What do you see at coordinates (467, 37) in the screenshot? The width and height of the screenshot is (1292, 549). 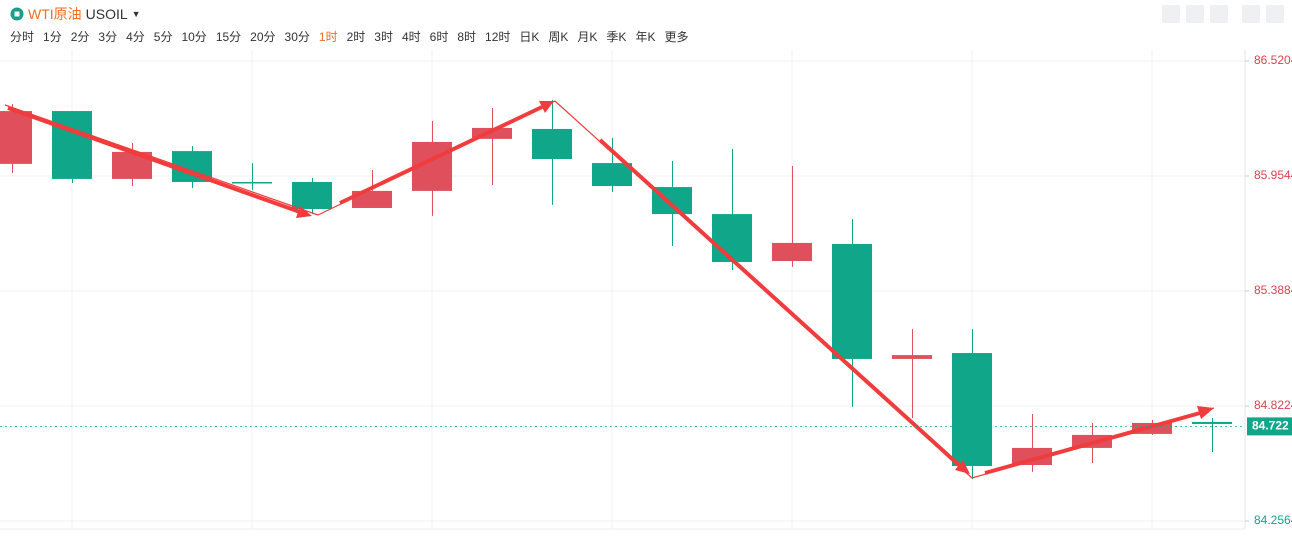 I see `period-tab: 8时` at bounding box center [467, 37].